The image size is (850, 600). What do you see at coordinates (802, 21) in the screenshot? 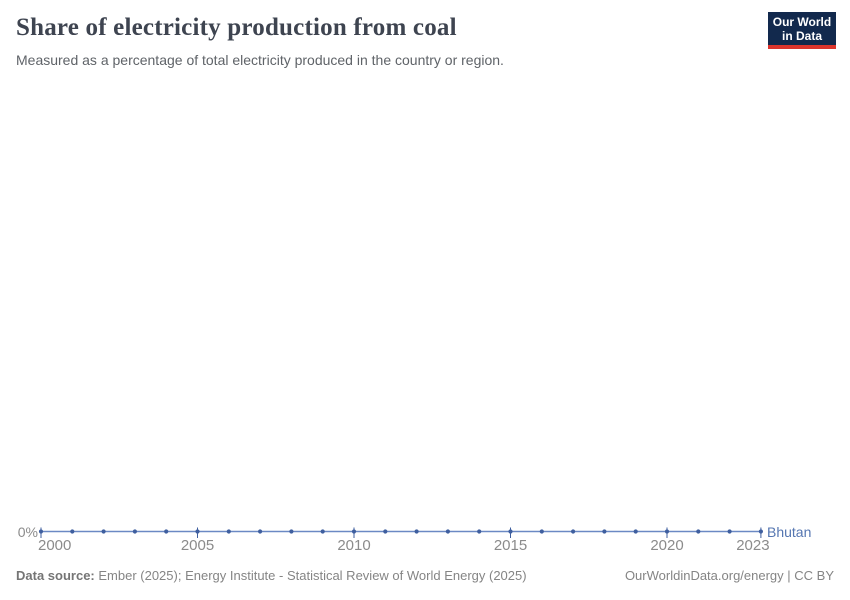
I see `owid-logo-line1: Our World` at bounding box center [802, 21].